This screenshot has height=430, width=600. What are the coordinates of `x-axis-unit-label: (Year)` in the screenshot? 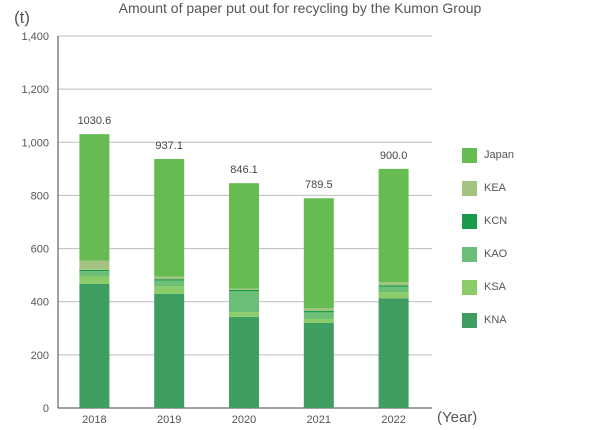 It's located at (457, 417).